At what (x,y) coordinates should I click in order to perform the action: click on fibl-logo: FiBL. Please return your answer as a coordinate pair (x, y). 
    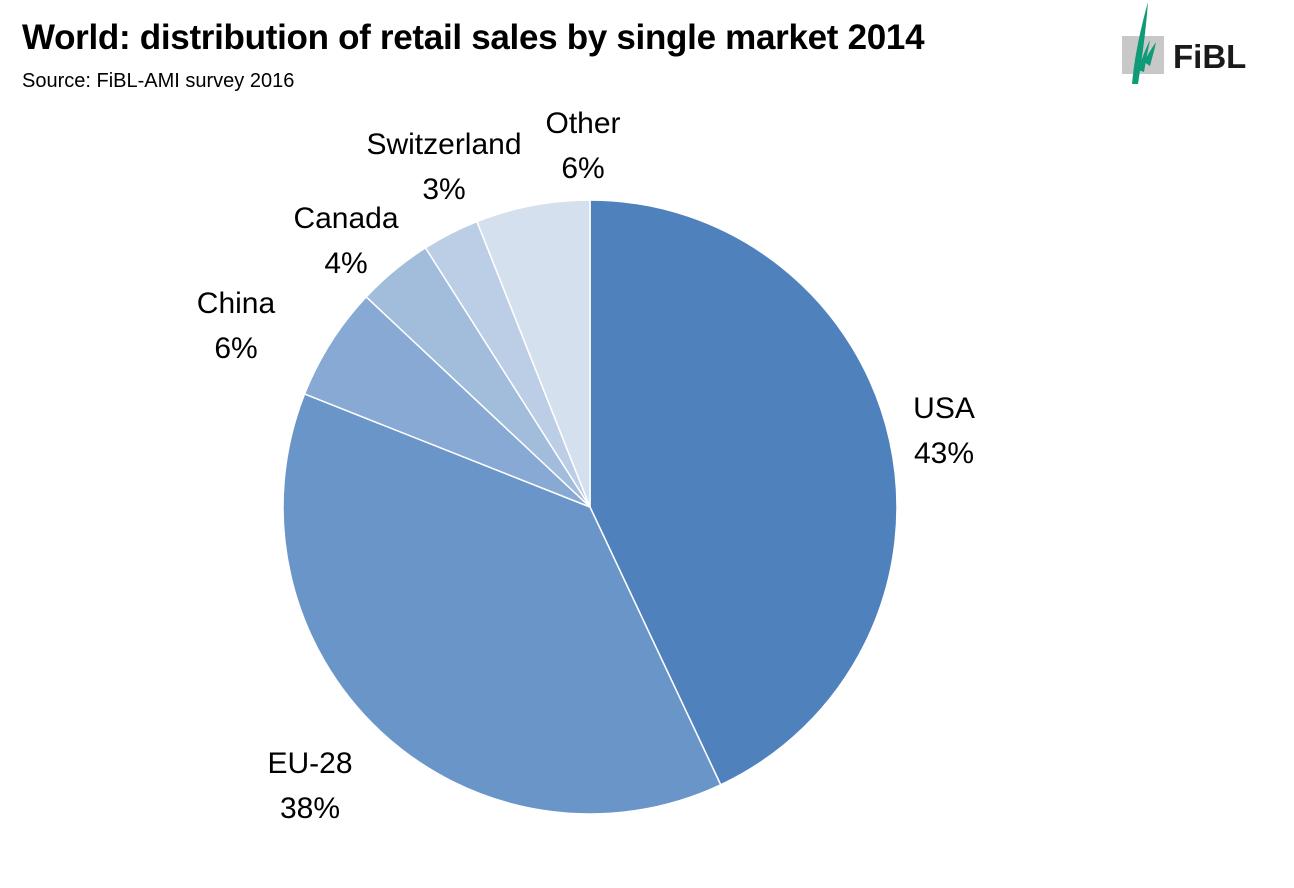
    Looking at the image, I should click on (1193, 45).